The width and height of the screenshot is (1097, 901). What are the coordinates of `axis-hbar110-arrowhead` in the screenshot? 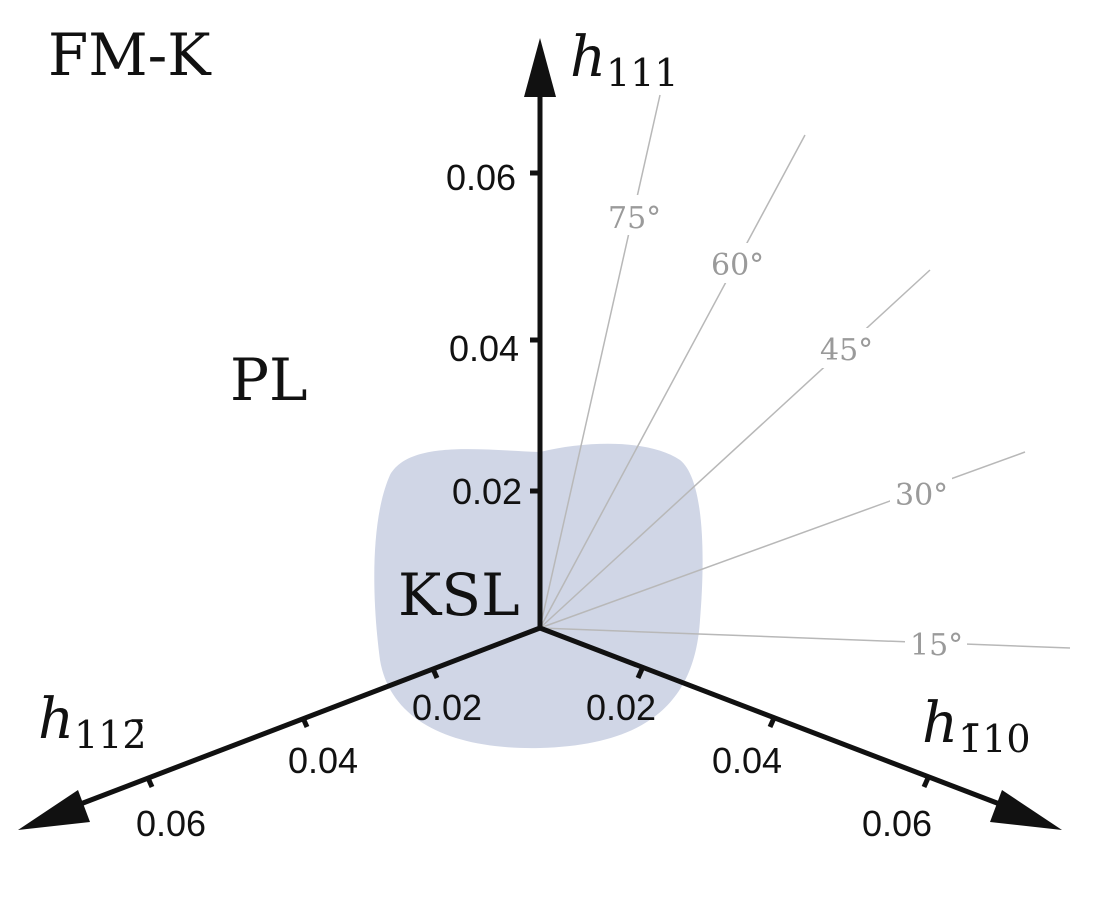 It's located at (1026, 810).